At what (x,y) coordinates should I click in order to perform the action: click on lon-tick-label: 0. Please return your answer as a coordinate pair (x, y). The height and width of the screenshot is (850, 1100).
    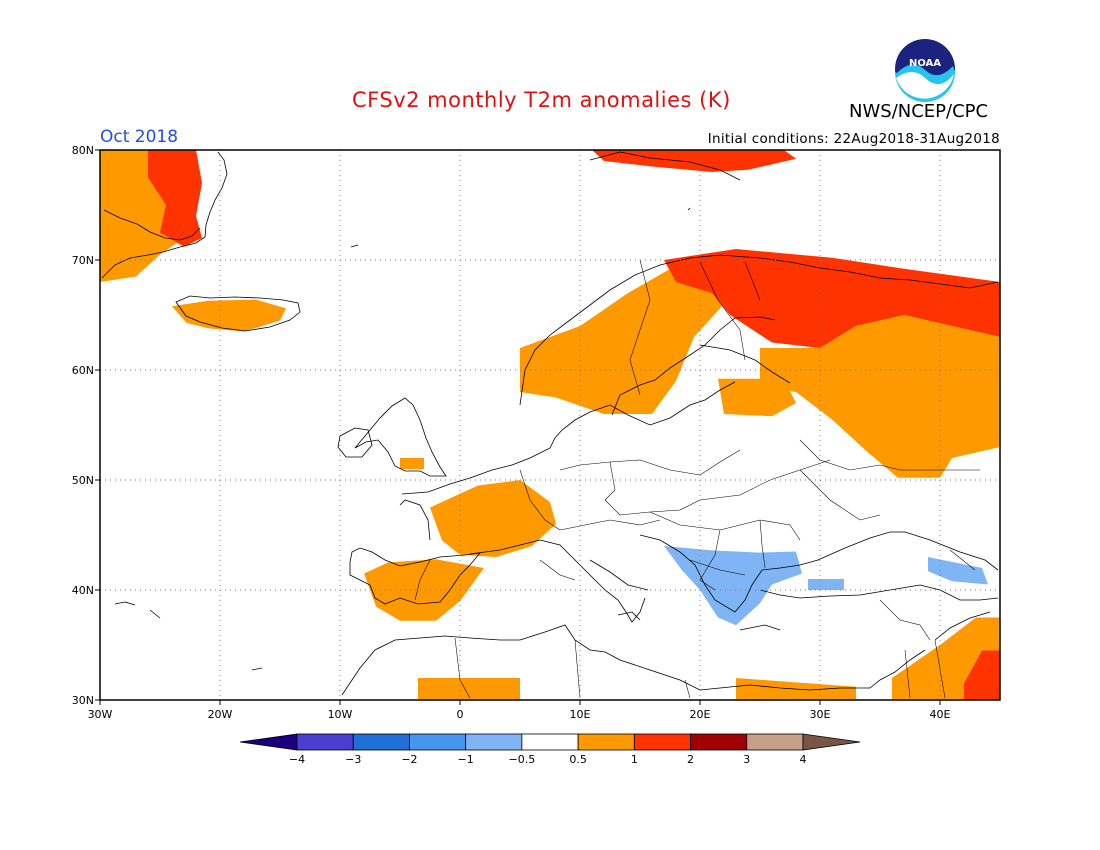
    Looking at the image, I should click on (460, 714).